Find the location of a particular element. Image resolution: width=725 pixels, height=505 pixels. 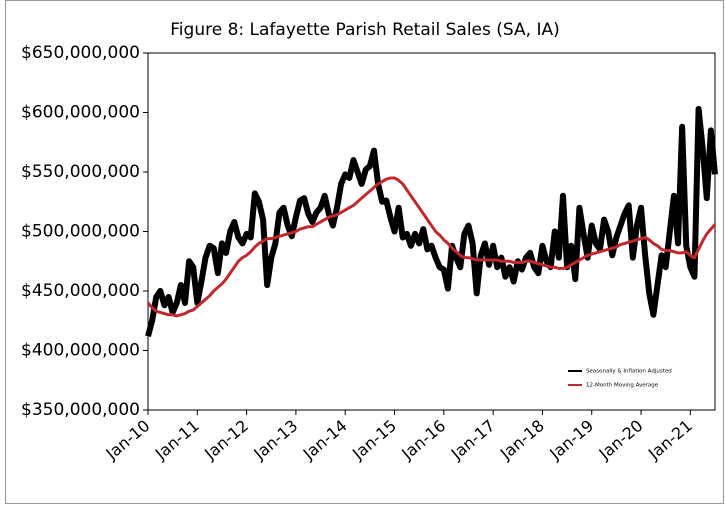

legend-label: Seasonally & Inflation Adjusted is located at coordinates (629, 372).